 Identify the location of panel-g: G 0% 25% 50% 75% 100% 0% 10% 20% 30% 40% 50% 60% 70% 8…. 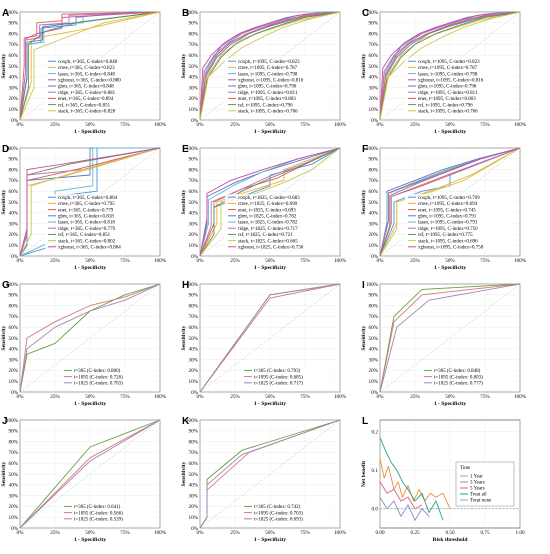
(84, 343).